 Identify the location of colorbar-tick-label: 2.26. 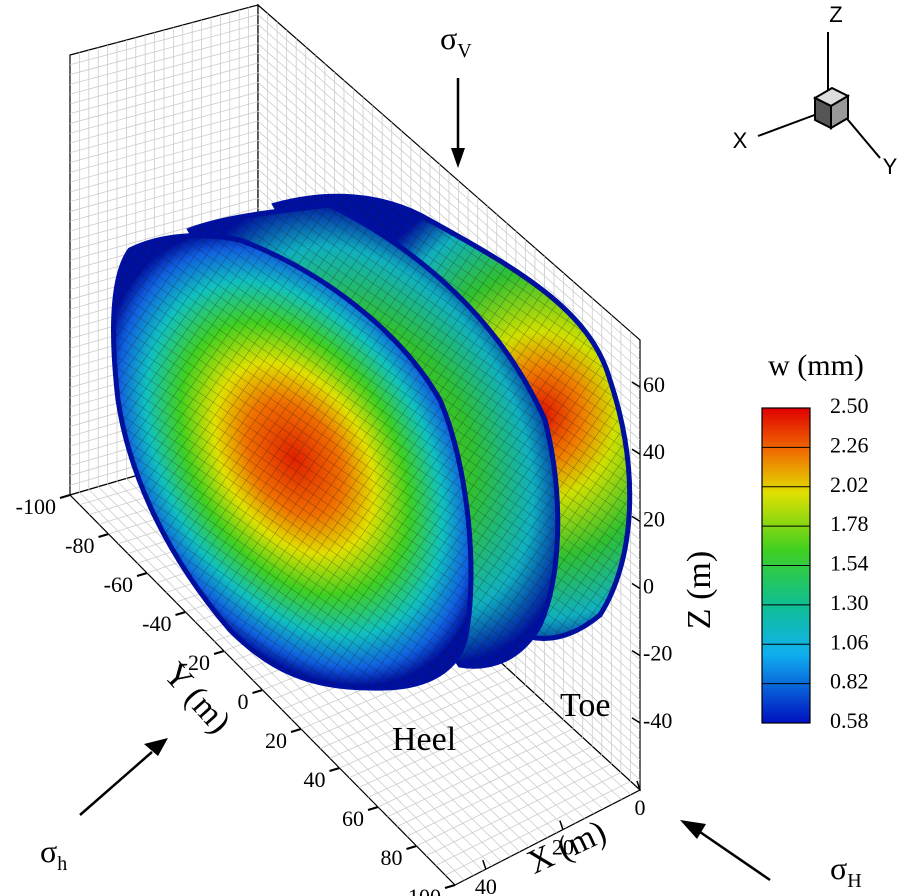
(849, 444).